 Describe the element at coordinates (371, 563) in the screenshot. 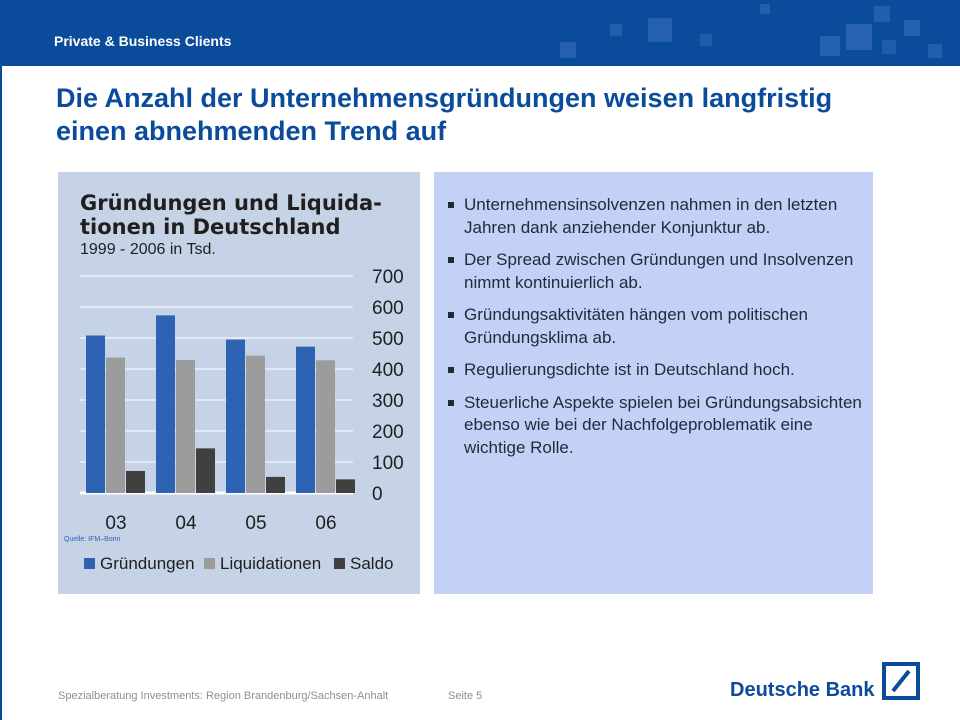

I see `legend-label: Saldo` at that location.